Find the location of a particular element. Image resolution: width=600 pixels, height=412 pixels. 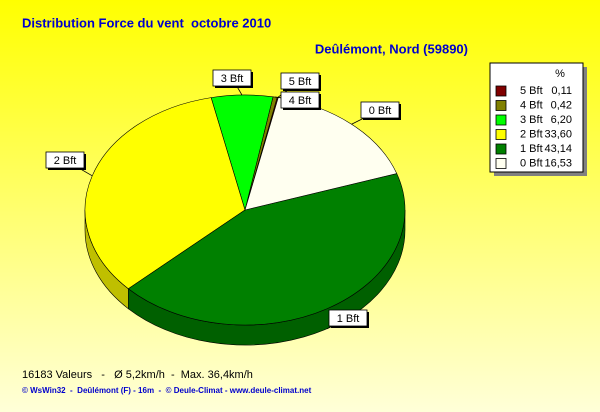

legend-value: 43,14 is located at coordinates (558, 149).